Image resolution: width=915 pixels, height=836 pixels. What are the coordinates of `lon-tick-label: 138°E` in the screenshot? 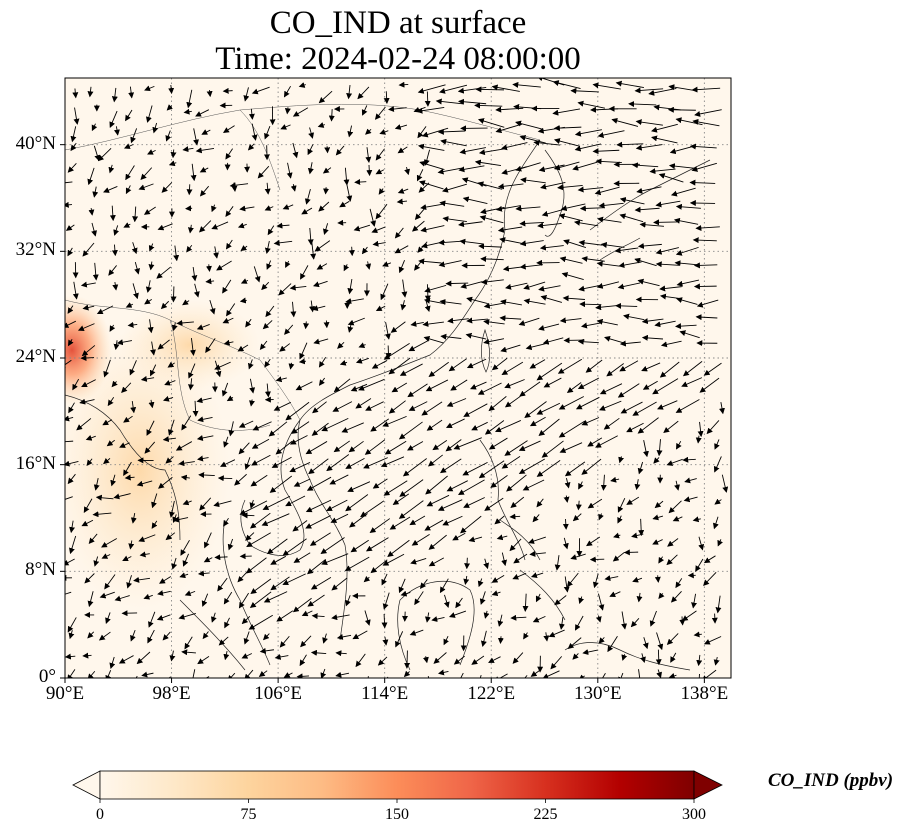 It's located at (704, 693).